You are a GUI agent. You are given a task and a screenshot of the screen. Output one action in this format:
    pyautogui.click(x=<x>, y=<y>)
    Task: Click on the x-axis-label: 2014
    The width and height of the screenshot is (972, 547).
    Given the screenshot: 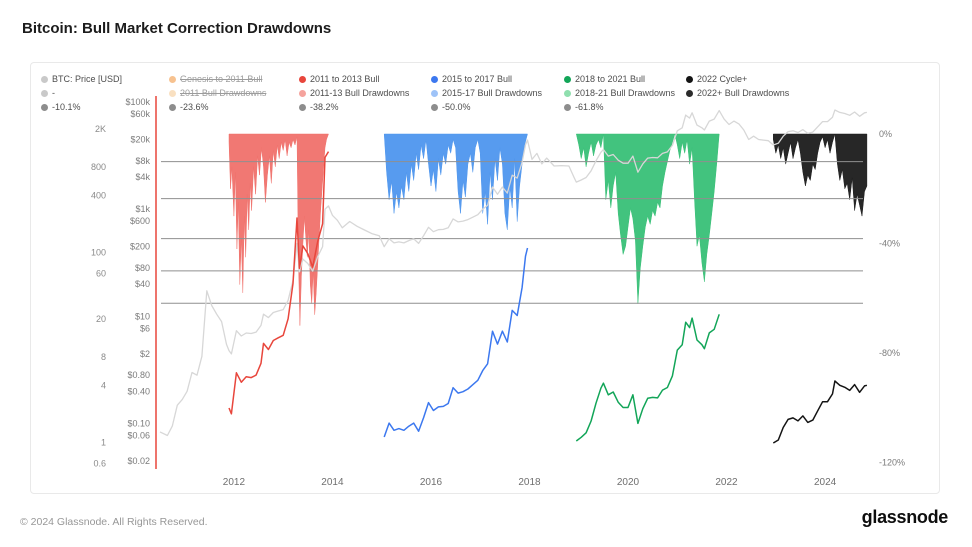 What is the action you would take?
    pyautogui.click(x=332, y=482)
    